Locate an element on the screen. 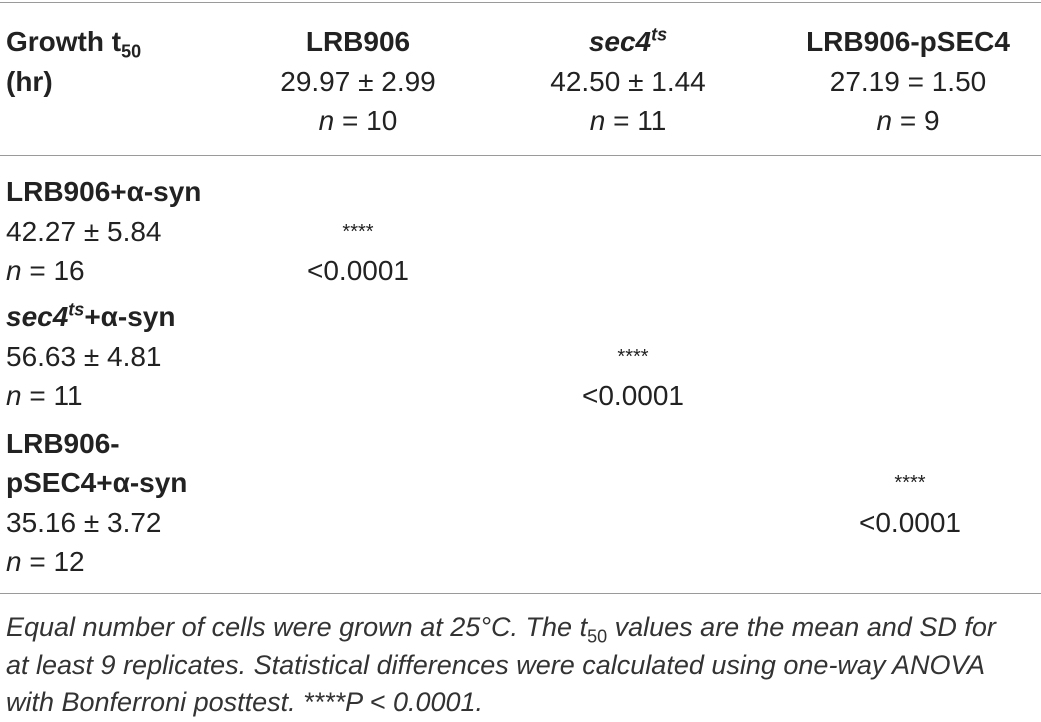  row-sec4-syn-stars: **** is located at coordinates (633, 357).